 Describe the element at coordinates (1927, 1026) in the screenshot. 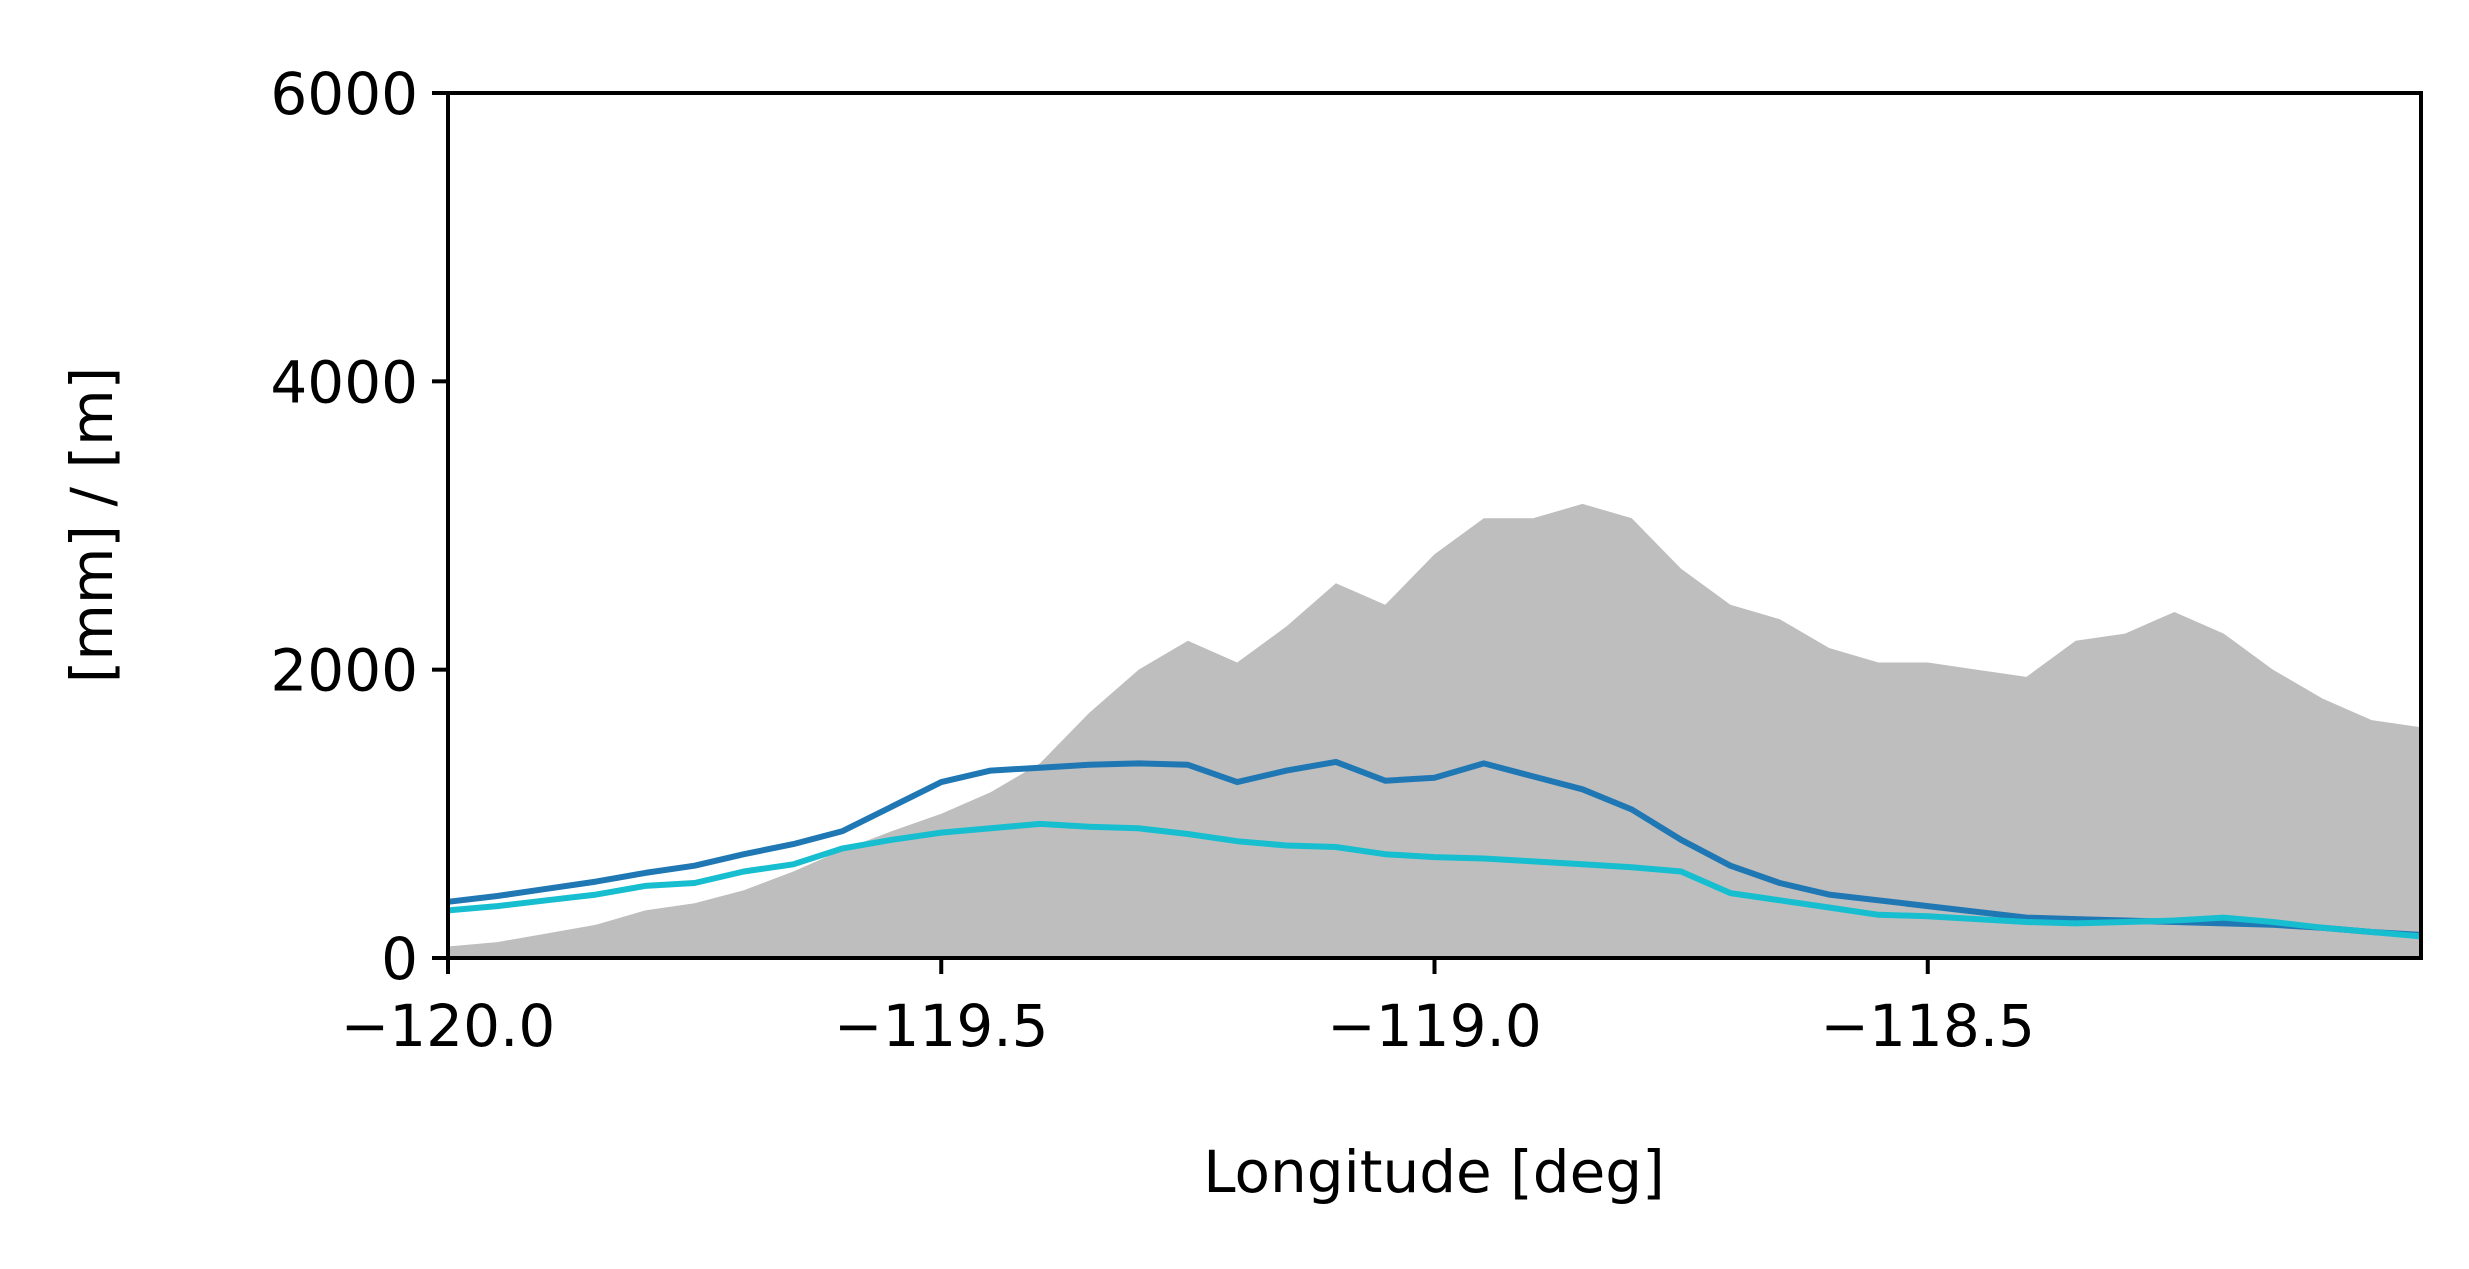

I see `x-tick-label: −118.5` at that location.